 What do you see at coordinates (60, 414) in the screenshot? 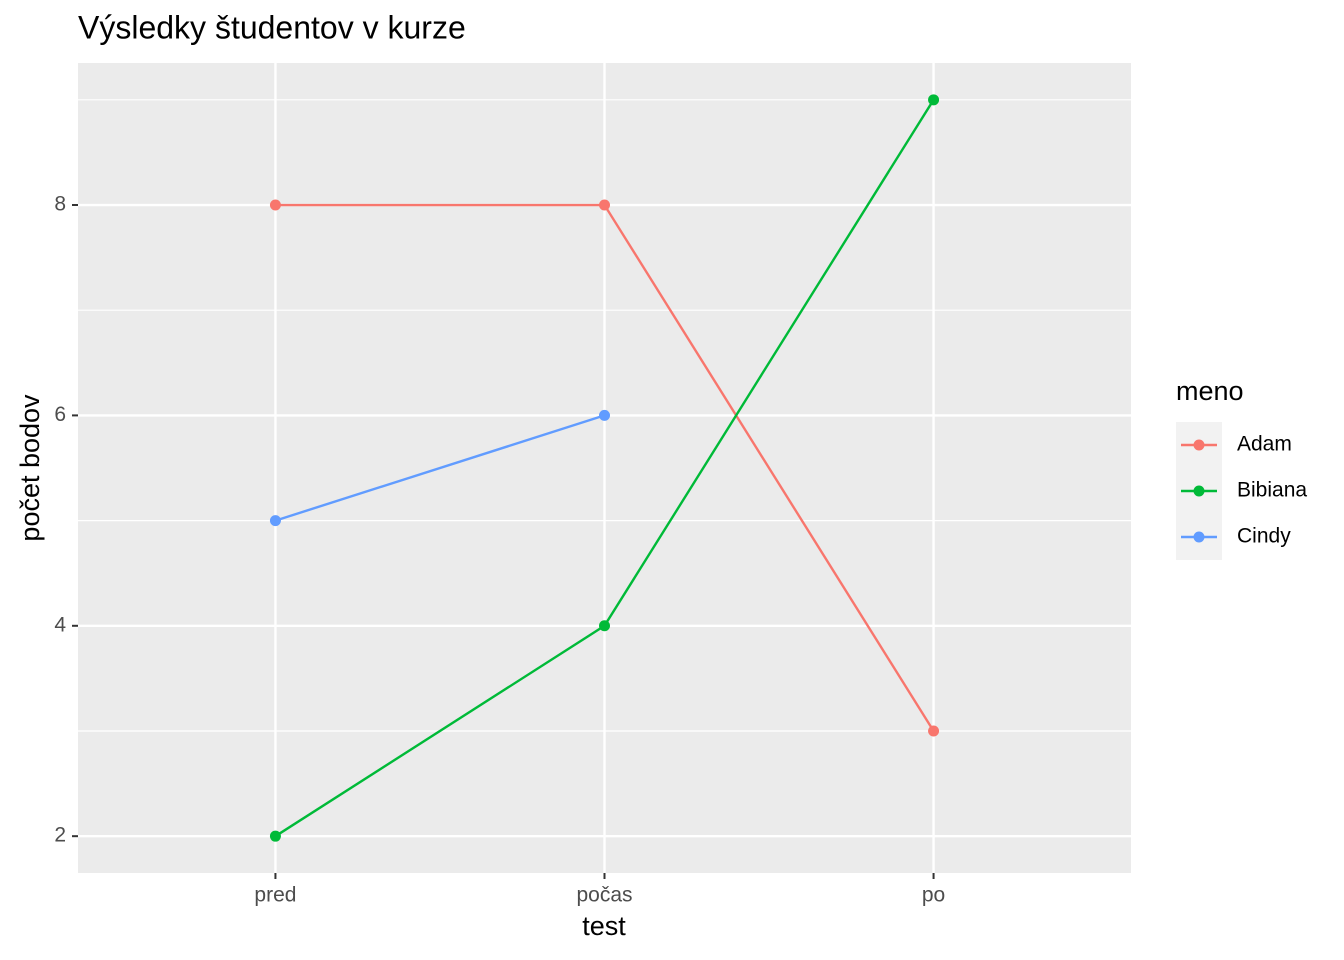
I see `y-tick-label: 6` at bounding box center [60, 414].